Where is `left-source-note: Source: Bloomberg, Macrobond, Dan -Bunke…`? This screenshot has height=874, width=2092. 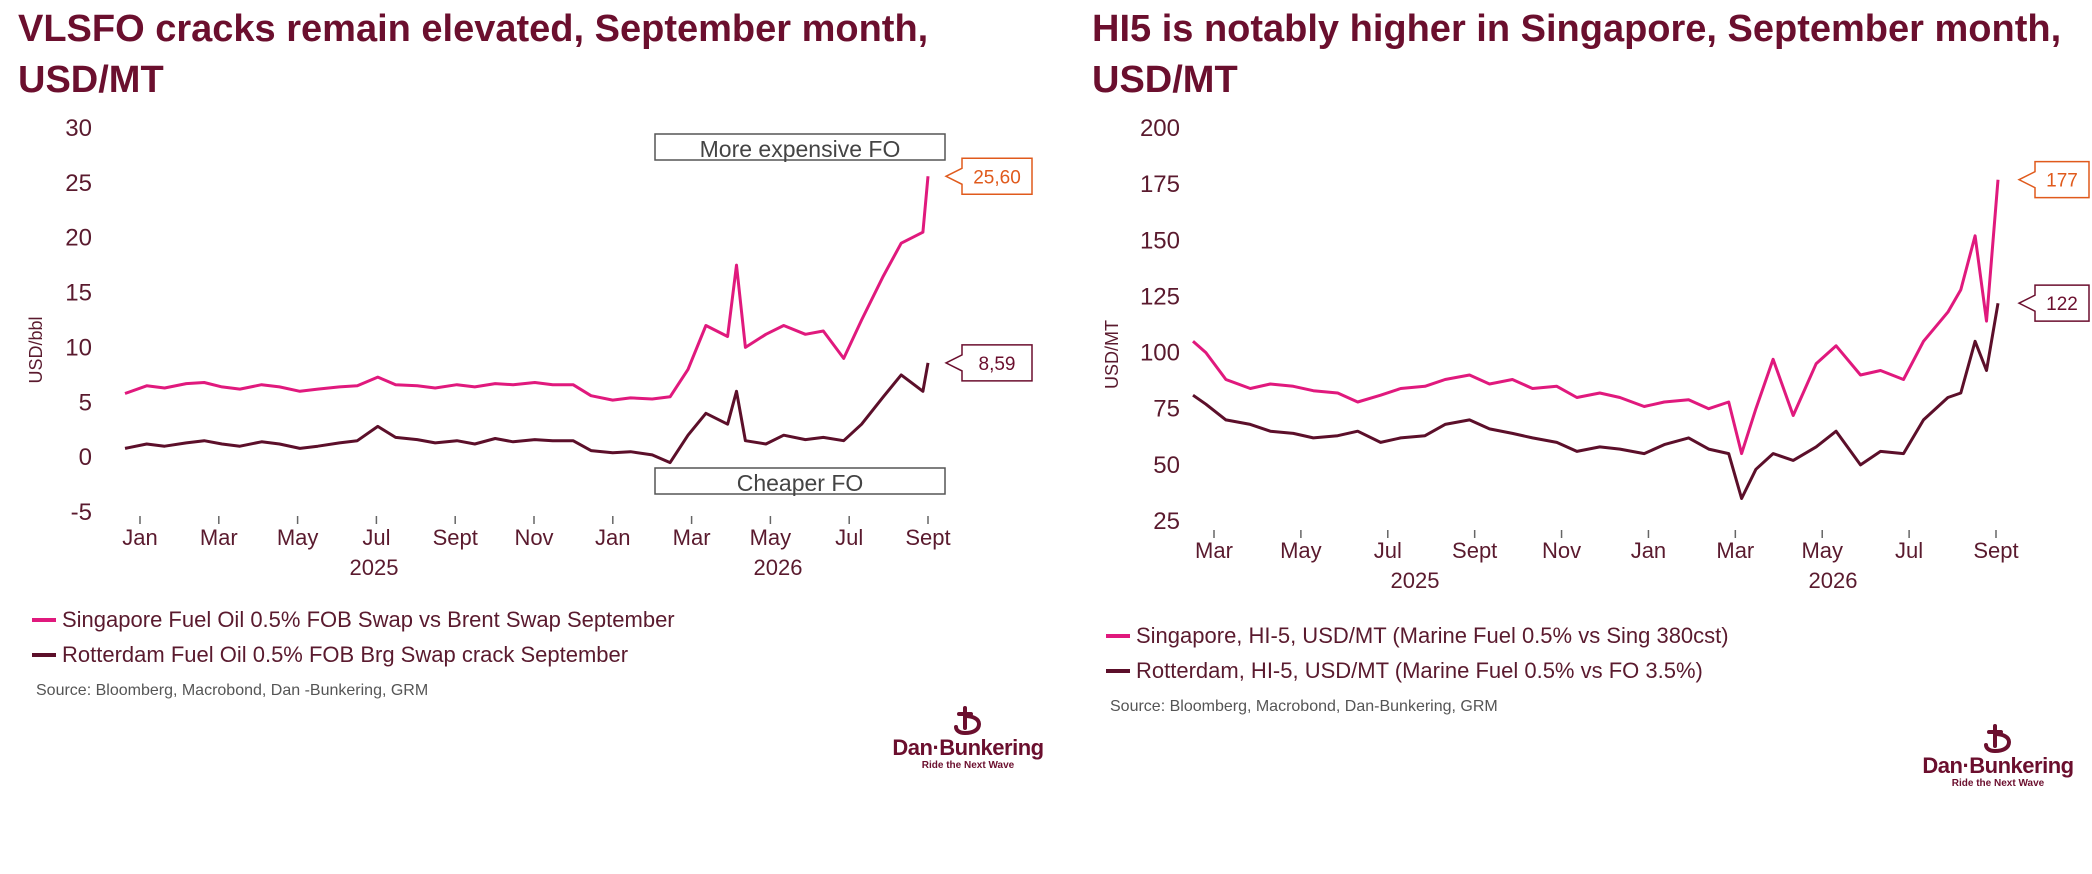
left-source-note: Source: Bloomberg, Macrobond, Dan -Bunke… is located at coordinates (232, 690).